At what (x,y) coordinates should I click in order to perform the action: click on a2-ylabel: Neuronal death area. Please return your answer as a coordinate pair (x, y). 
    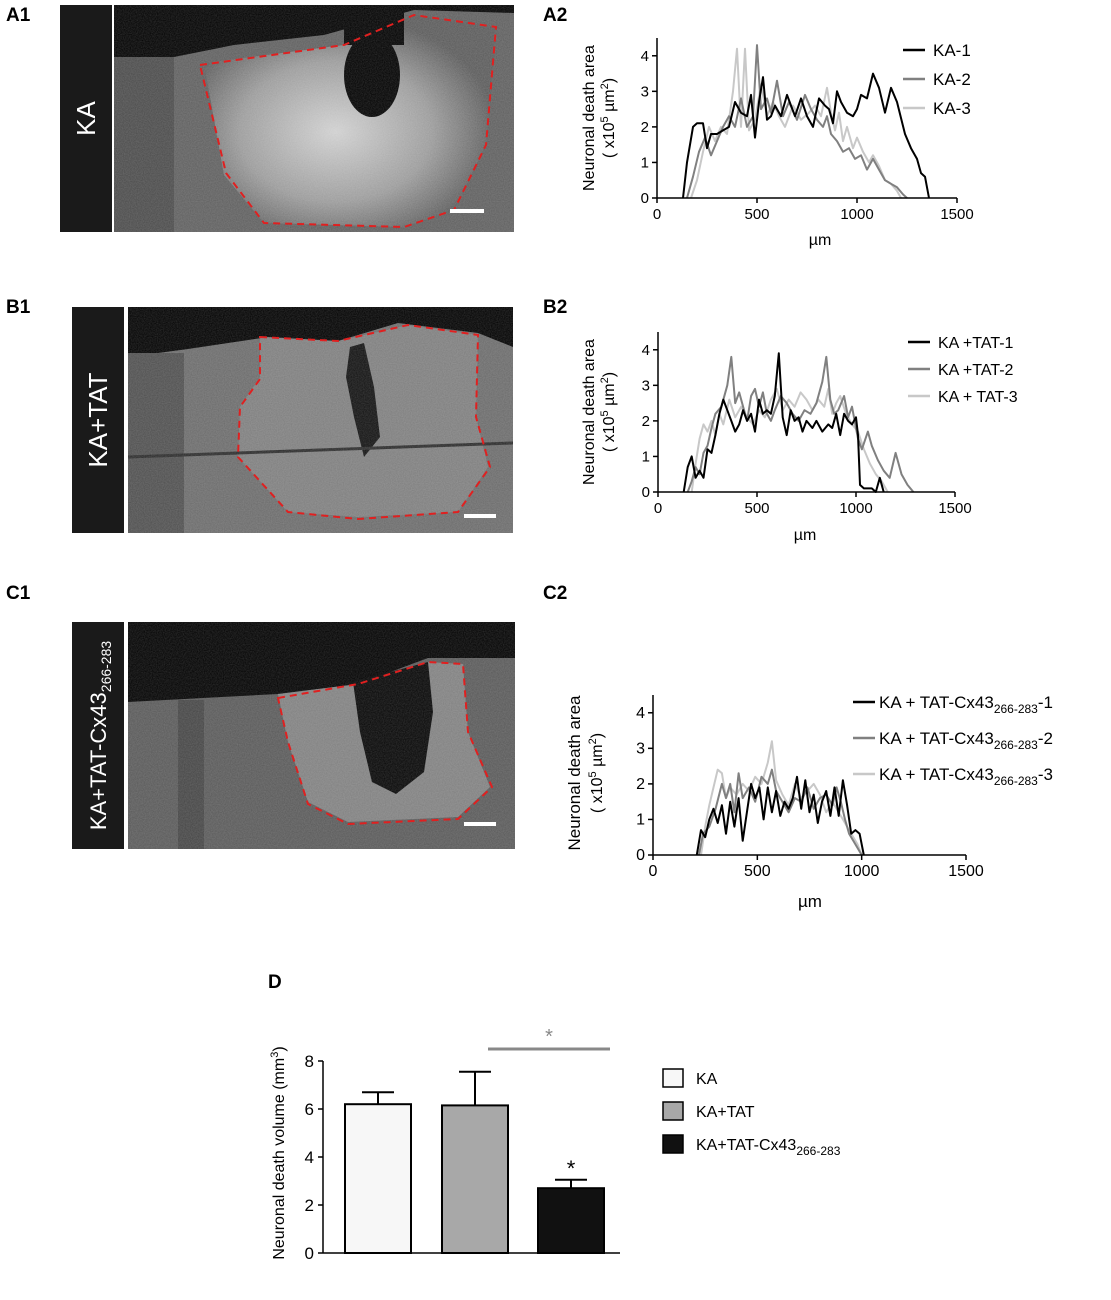
    Looking at the image, I should click on (589, 118).